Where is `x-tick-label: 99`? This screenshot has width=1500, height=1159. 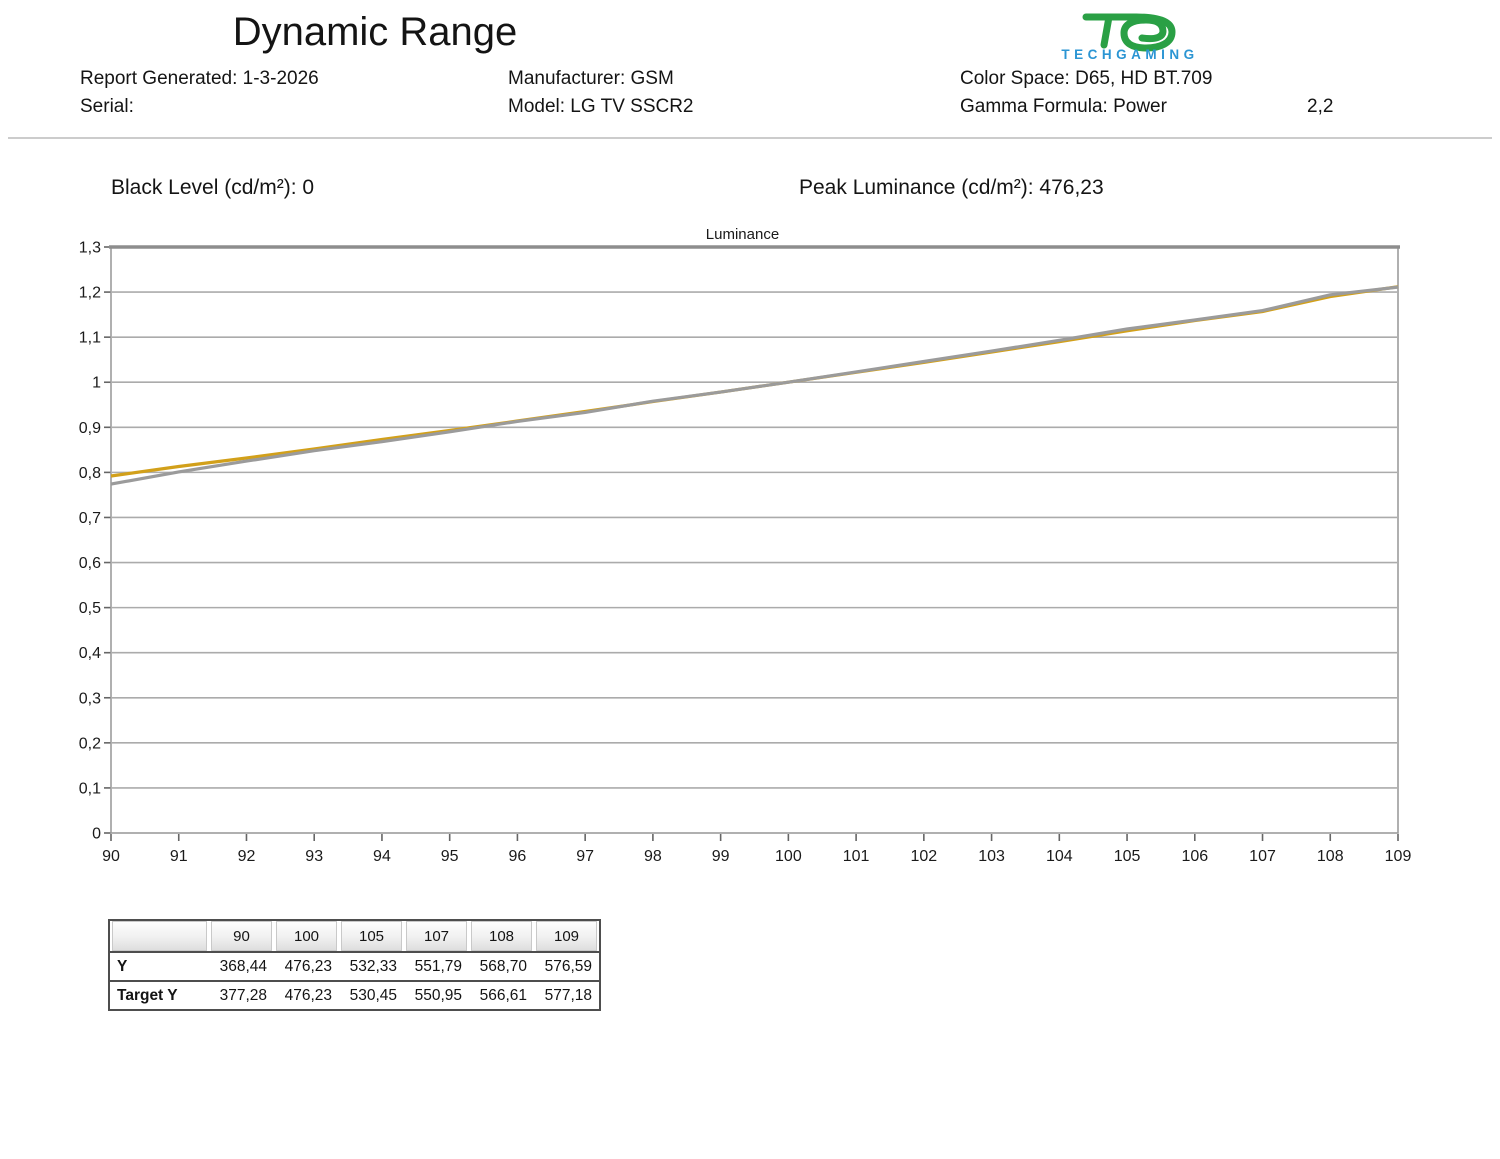
x-tick-label: 99 is located at coordinates (721, 856).